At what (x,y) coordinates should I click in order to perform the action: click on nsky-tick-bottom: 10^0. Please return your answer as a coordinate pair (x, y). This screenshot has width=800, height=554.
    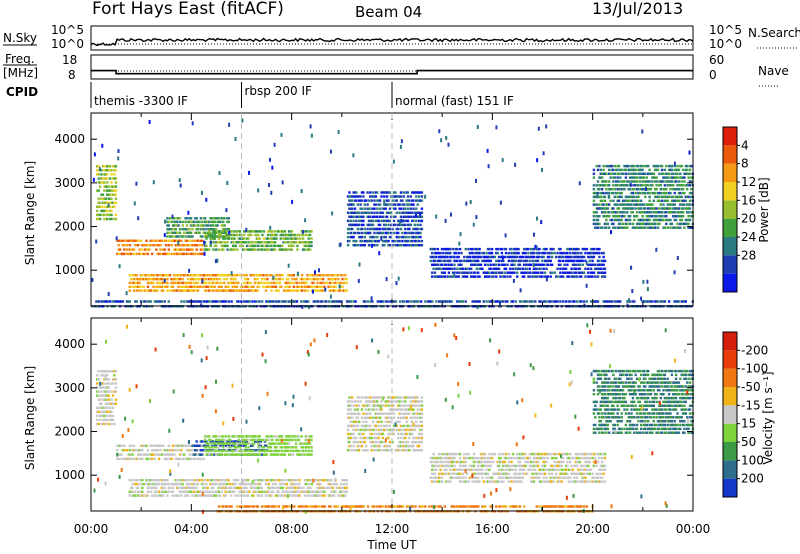
    Looking at the image, I should click on (67, 44).